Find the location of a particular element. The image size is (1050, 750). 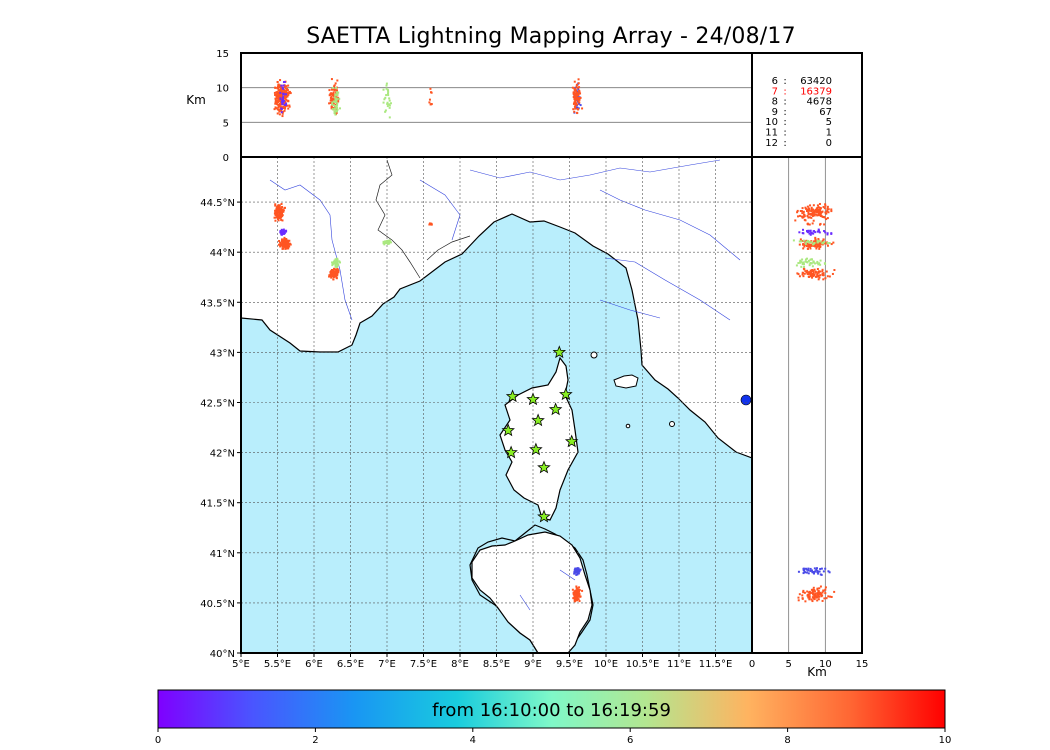

x-tick-label: 7°E is located at coordinates (387, 664).